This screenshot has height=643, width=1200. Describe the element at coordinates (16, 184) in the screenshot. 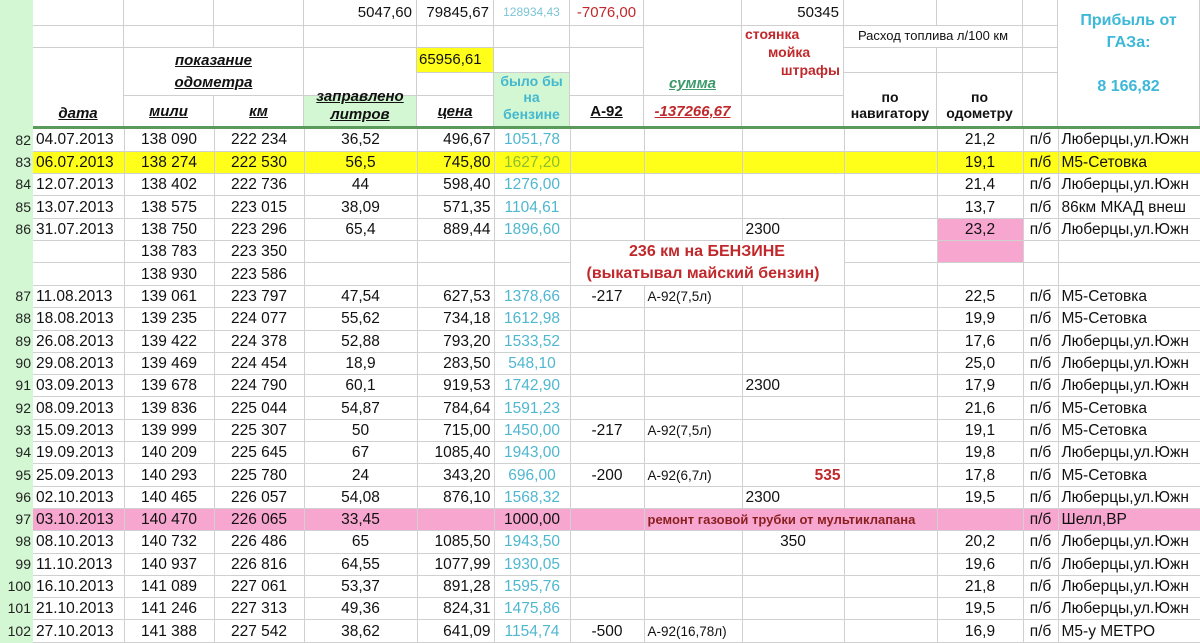

I see `row-number: 84` at that location.